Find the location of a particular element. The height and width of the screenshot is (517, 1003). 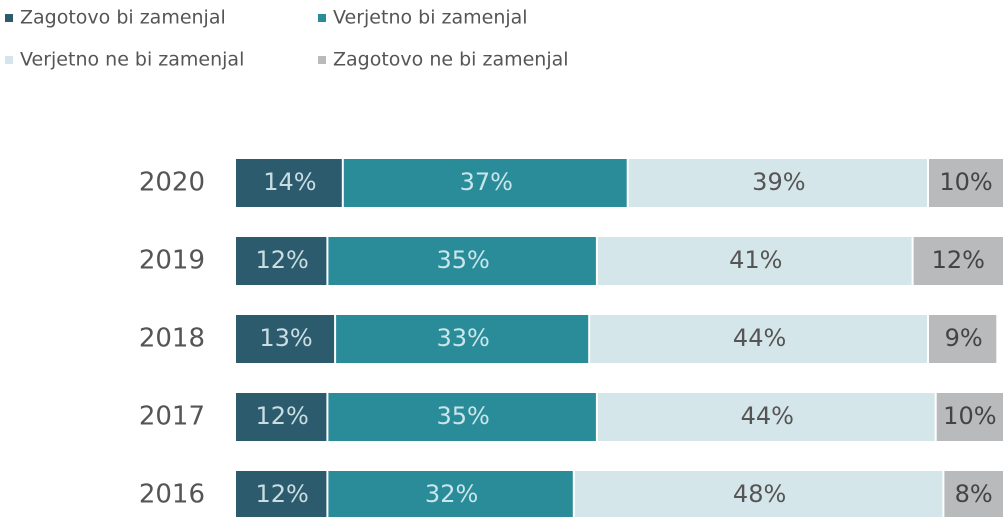

value-label: 8% is located at coordinates (974, 494).